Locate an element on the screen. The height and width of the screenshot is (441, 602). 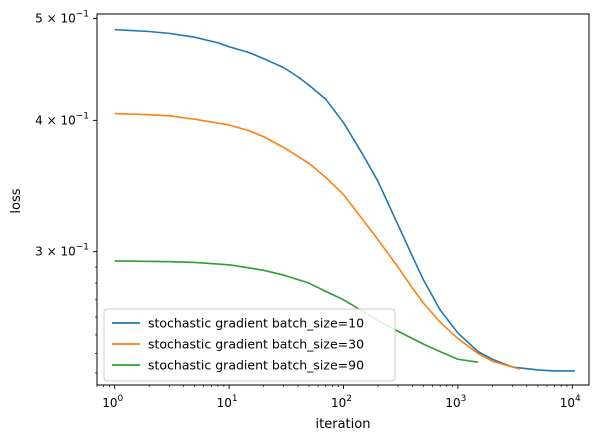
x-tick-label: 10⁴ is located at coordinates (570, 402).